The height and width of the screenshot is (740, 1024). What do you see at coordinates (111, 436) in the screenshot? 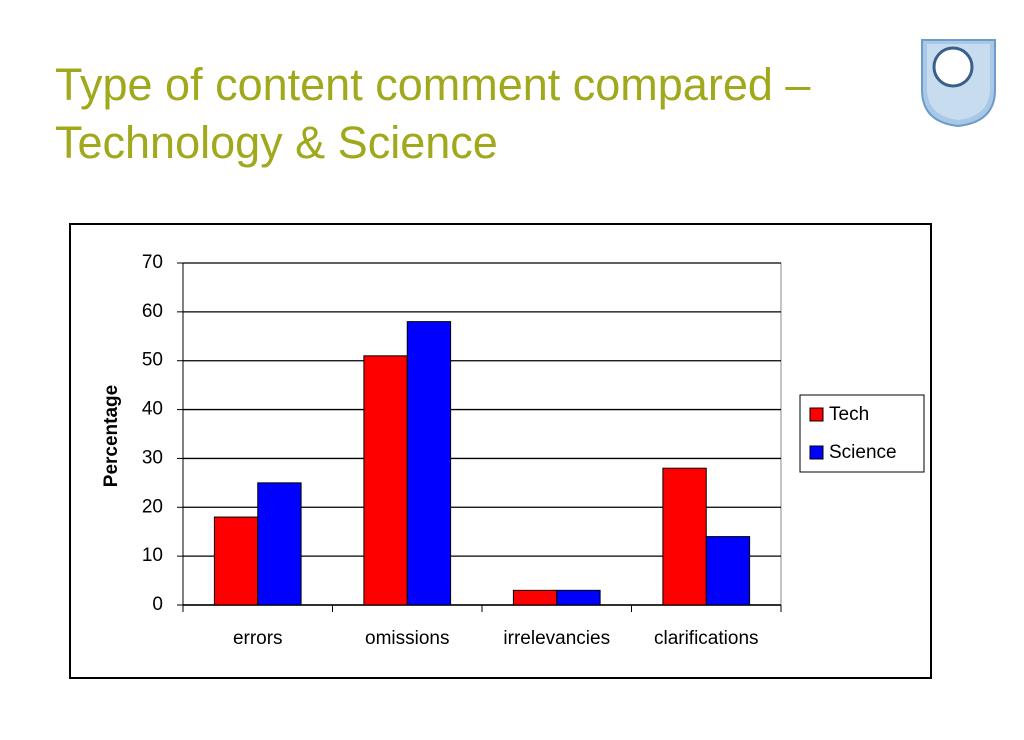
I see `y-axis-label: Percentage` at bounding box center [111, 436].